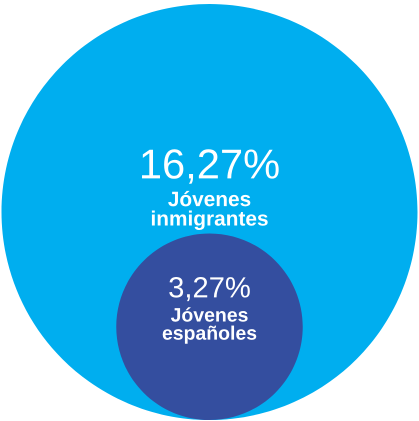  I want to click on data-label: 3,27%, so click(209, 289).